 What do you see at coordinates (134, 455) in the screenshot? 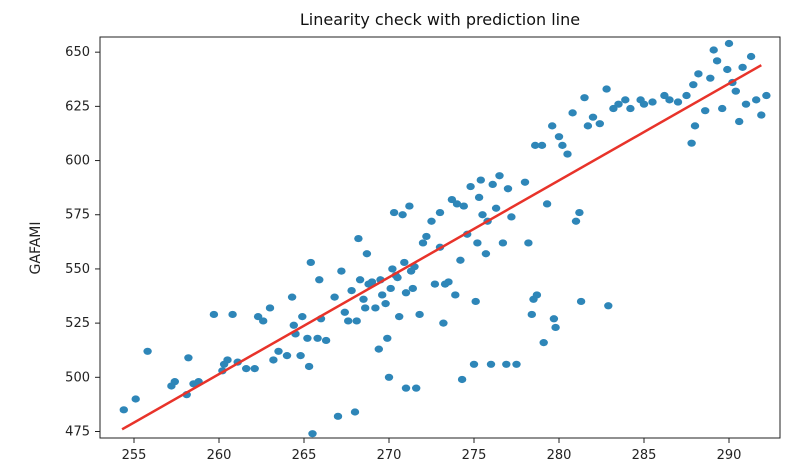
I see `x-tick-label: 255` at bounding box center [134, 455].